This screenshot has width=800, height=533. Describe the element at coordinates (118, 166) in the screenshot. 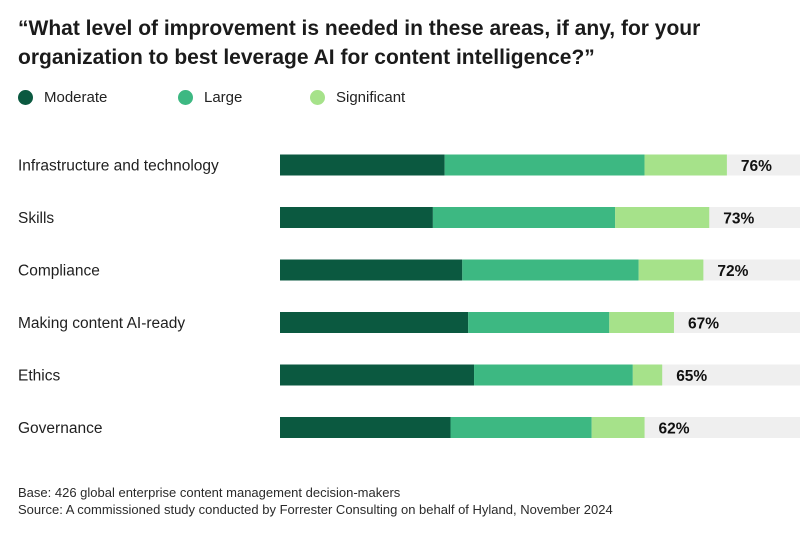

I see `category-label-infrastructure-and-technology: Infrastructure and technology` at that location.